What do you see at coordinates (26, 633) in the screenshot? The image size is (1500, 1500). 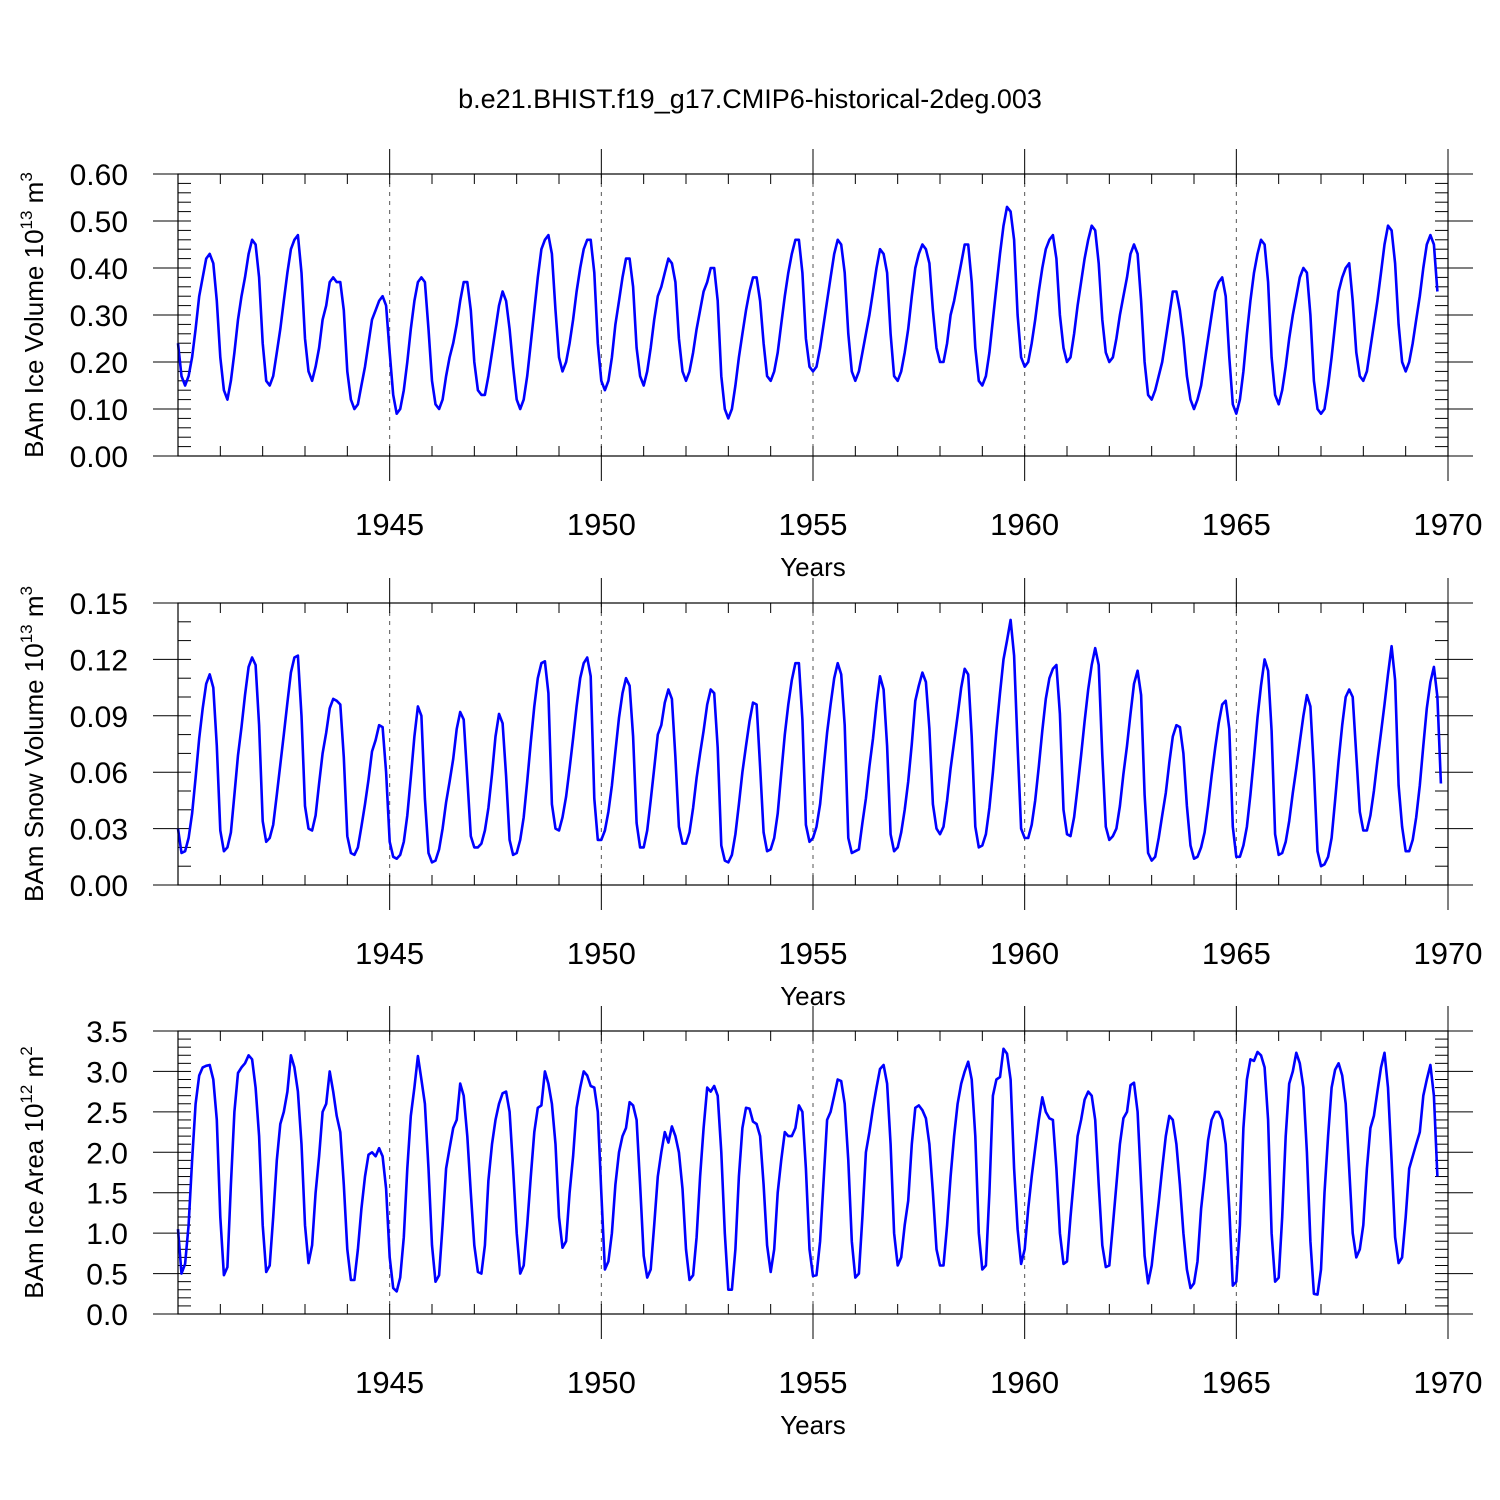 I see `snow-volume-y-axis-label-part: 13` at bounding box center [26, 633].